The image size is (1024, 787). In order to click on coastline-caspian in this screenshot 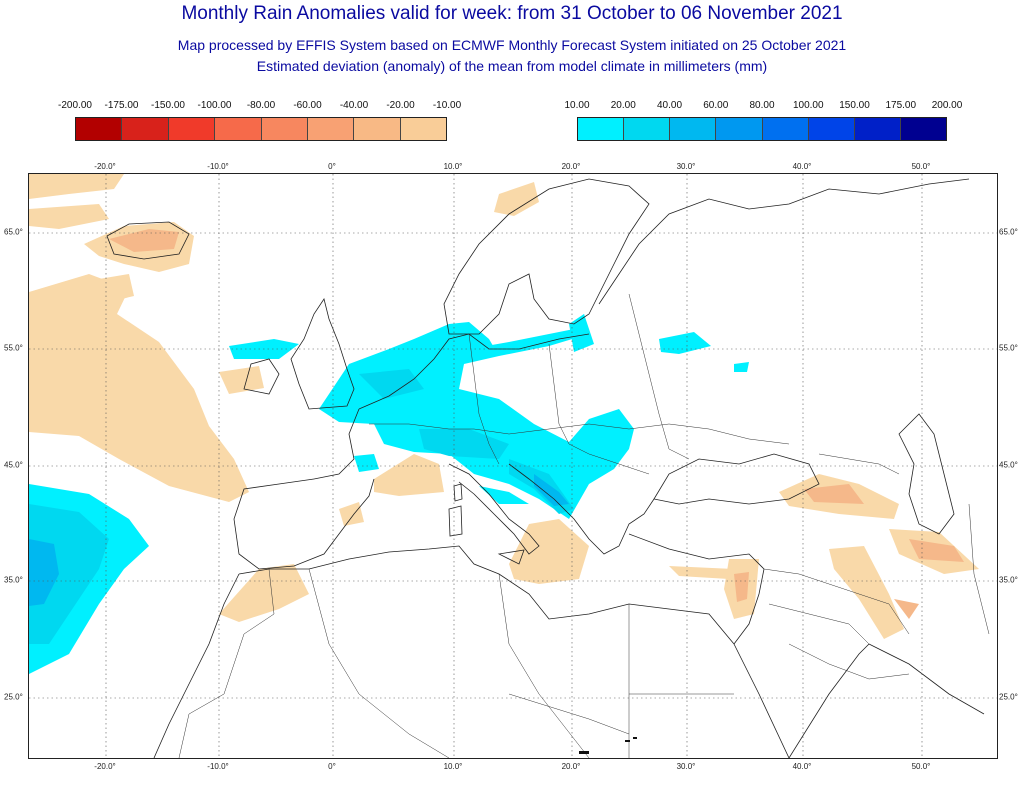, I will do `click(926, 474)`.